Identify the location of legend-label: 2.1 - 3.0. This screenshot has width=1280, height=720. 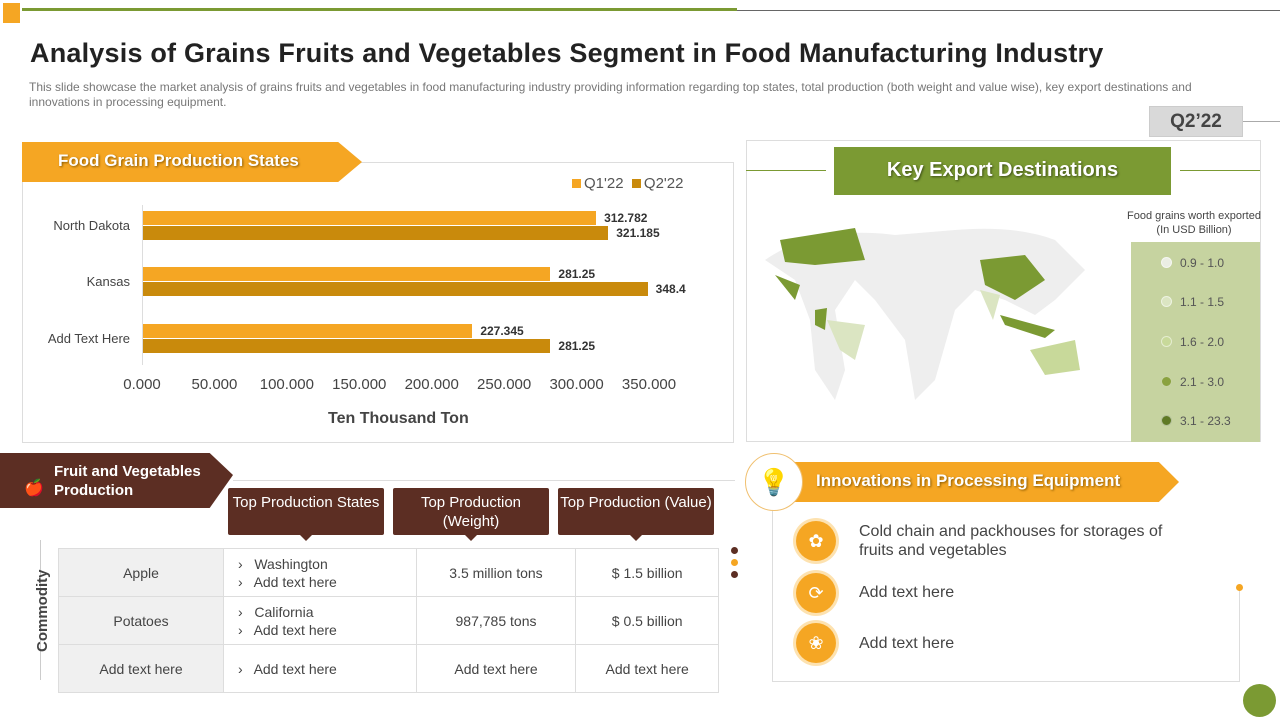
(1202, 382).